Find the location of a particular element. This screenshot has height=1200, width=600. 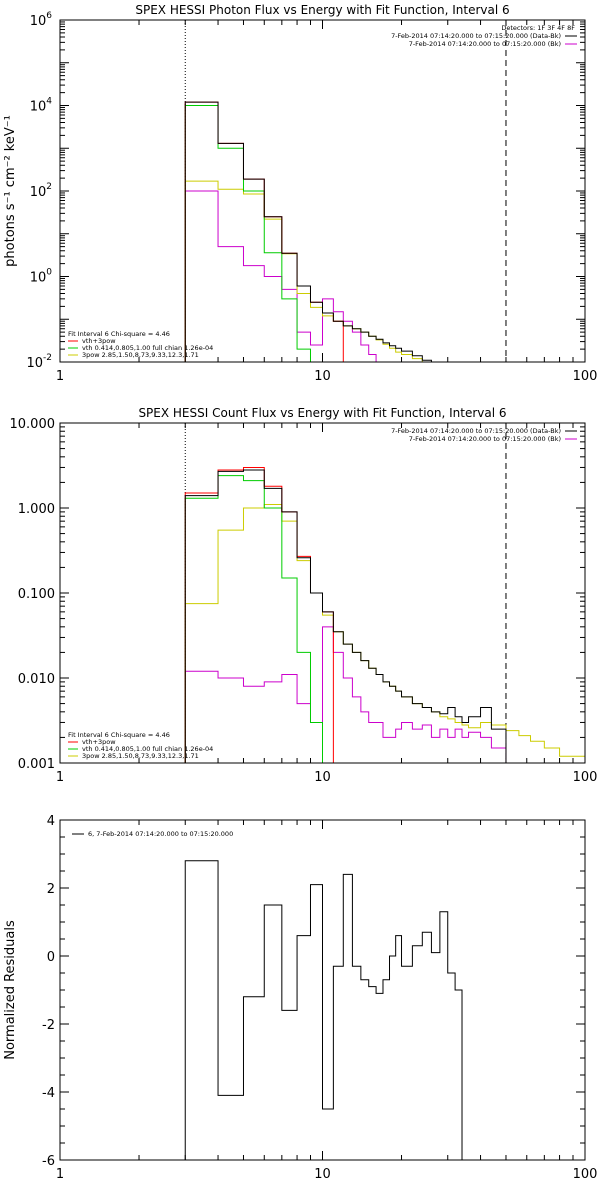

series-vth-3pow is located at coordinates (259, 614).